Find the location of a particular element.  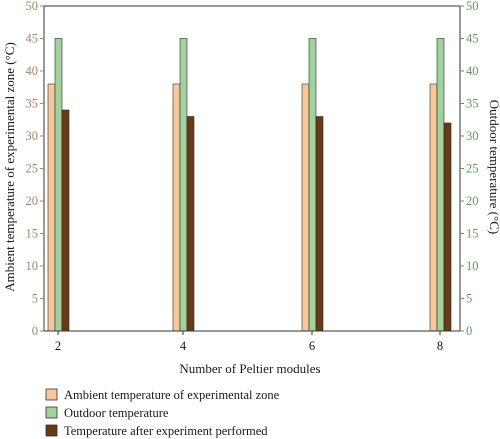

legend-item-after: Temperature after experiment performed is located at coordinates (156, 431).